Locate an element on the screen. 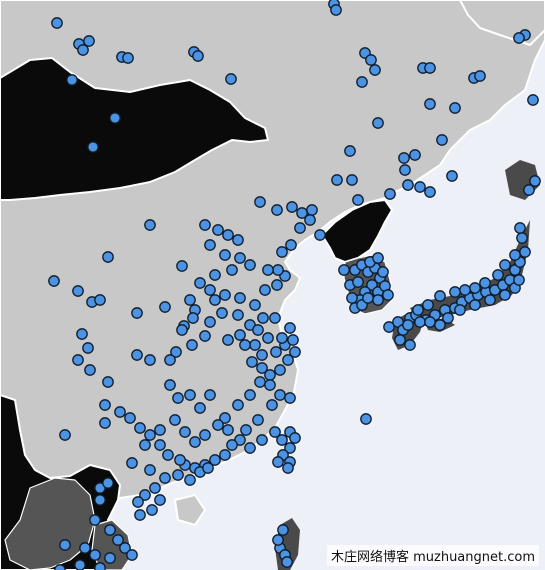  hainan-island is located at coordinates (190, 510).